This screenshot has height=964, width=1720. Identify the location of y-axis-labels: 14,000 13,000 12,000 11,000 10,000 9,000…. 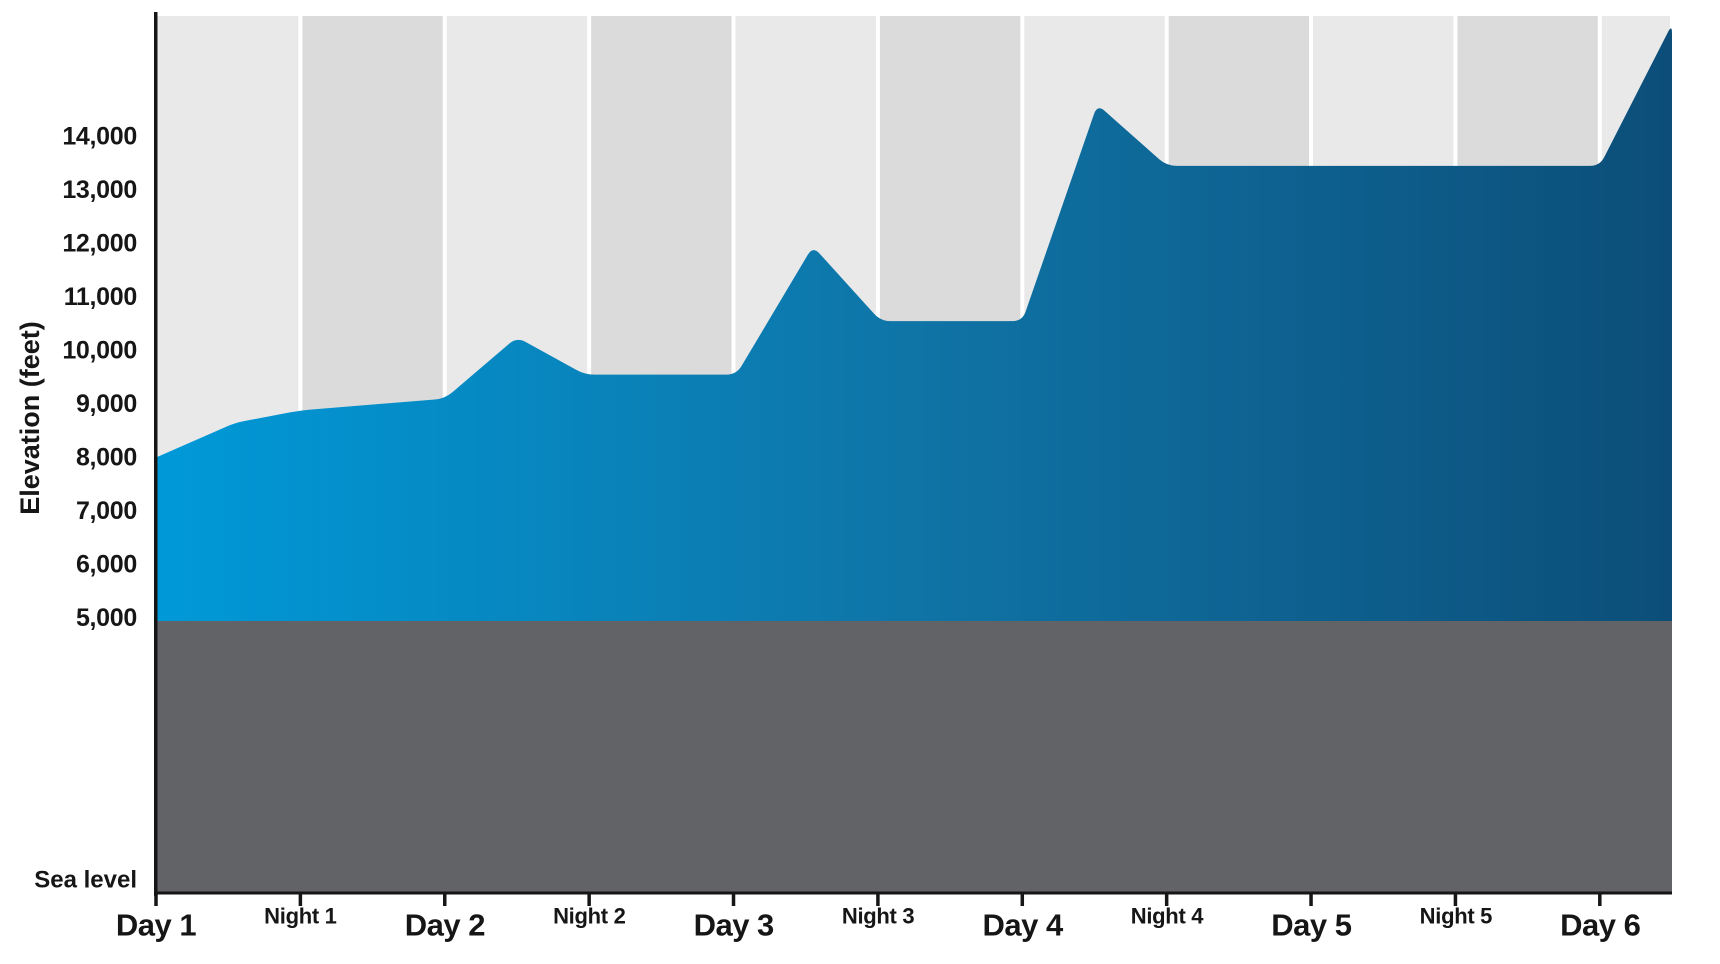
(85, 508).